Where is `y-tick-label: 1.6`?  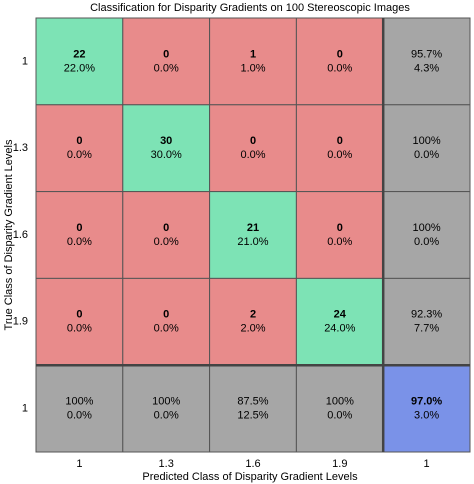 y-tick-label: 1.6 is located at coordinates (20, 235).